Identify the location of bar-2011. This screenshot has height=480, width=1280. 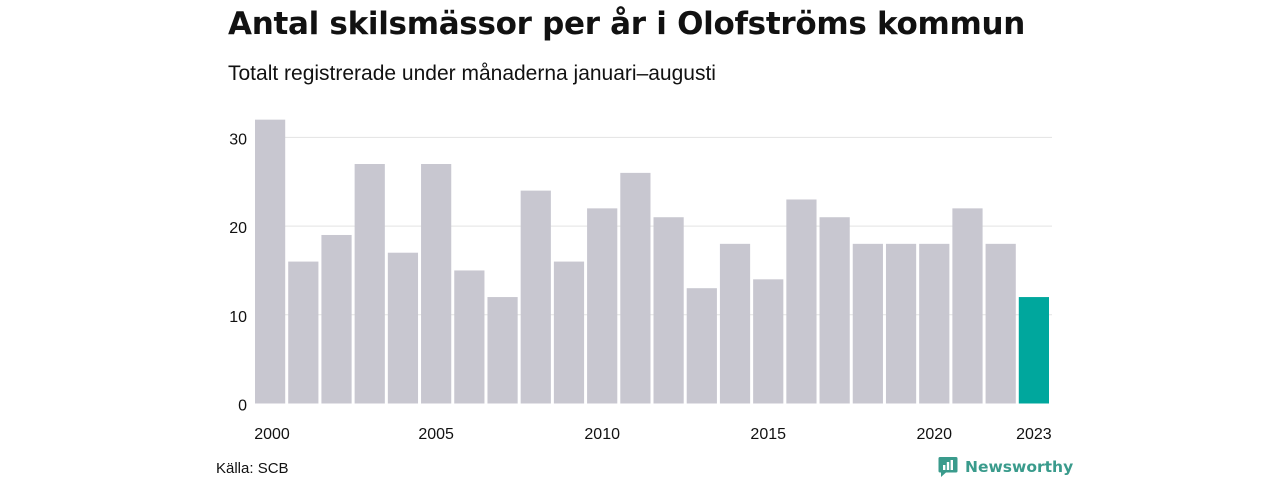
(635, 288).